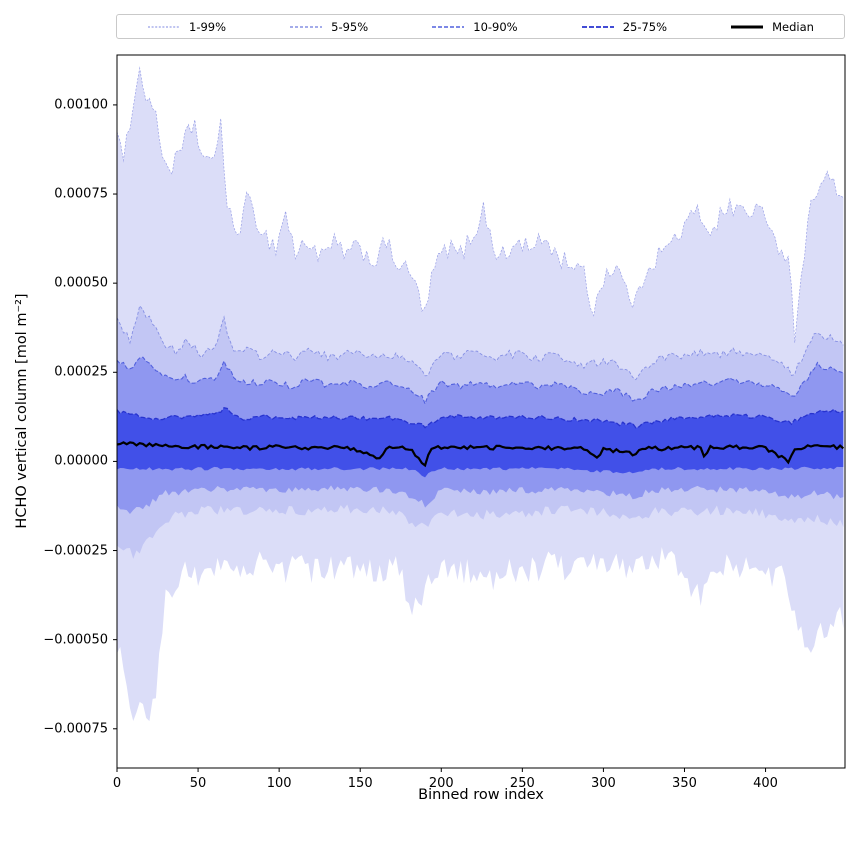 This screenshot has width=850, height=850. Describe the element at coordinates (350, 26) in the screenshot. I see `legend-label: 5-95%` at that location.